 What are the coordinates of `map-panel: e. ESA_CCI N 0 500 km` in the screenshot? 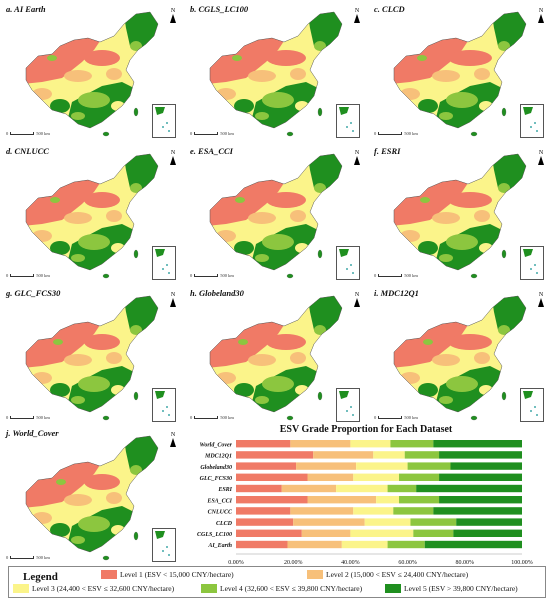 It's located at (275, 214).